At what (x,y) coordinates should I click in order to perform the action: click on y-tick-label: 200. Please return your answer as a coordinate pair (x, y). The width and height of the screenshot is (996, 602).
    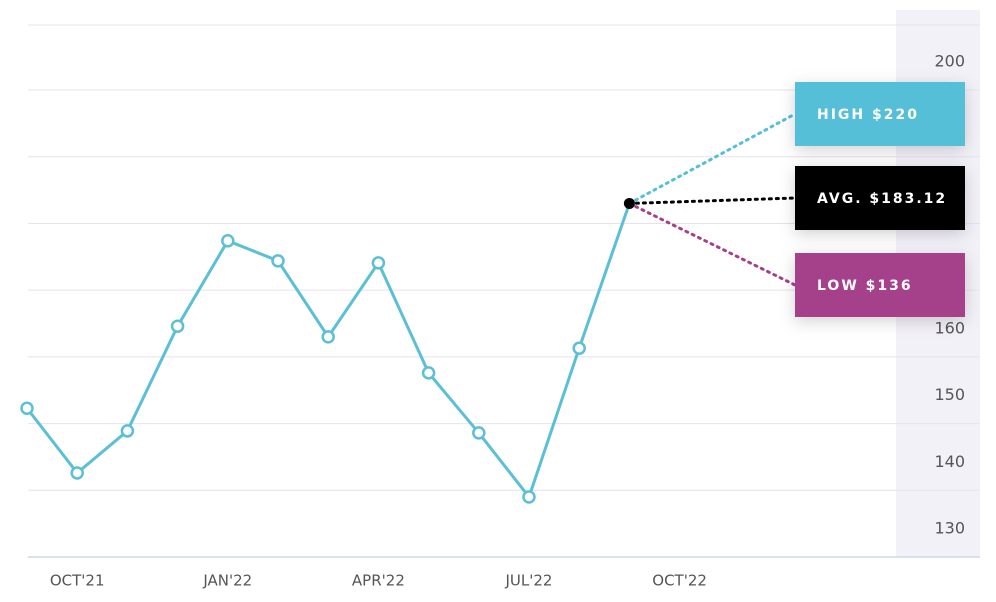
    Looking at the image, I should click on (949, 61).